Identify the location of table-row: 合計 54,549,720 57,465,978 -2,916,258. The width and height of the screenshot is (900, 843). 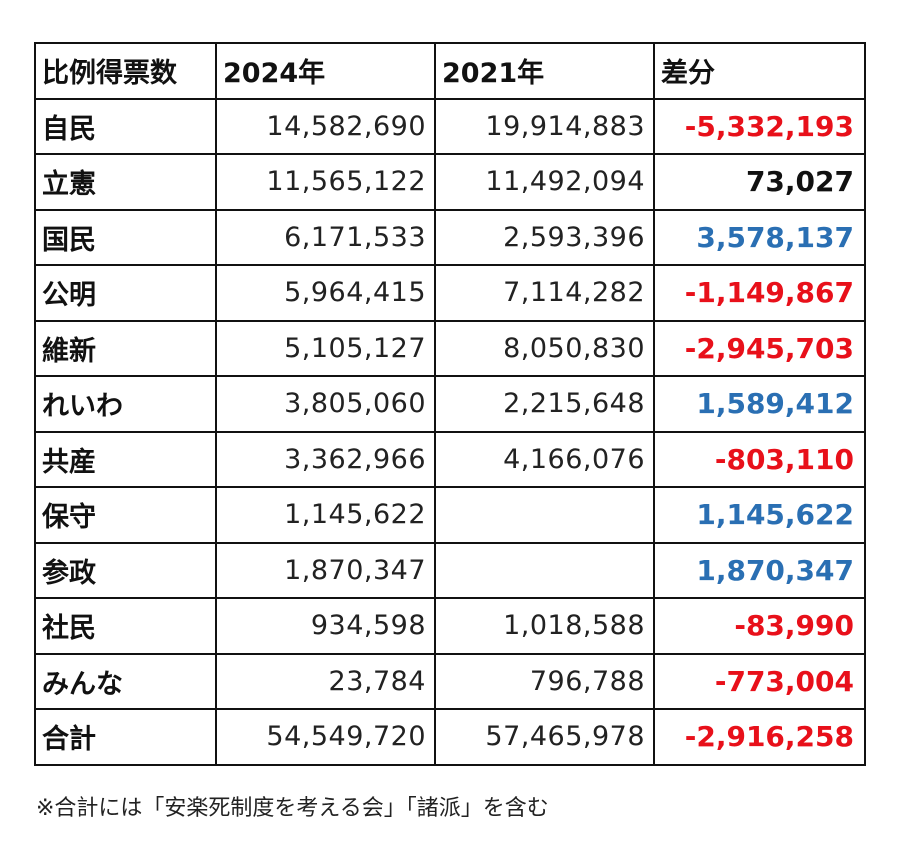
(450, 737).